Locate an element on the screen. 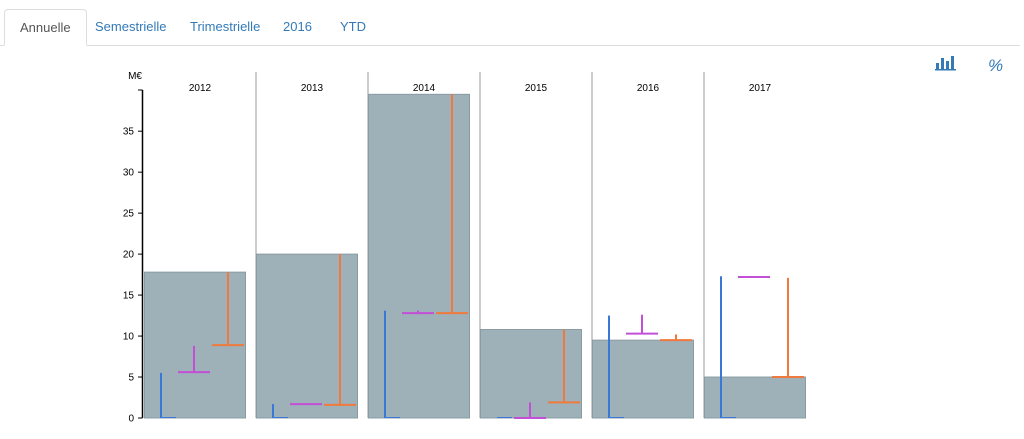  bar-2016 is located at coordinates (643, 379).